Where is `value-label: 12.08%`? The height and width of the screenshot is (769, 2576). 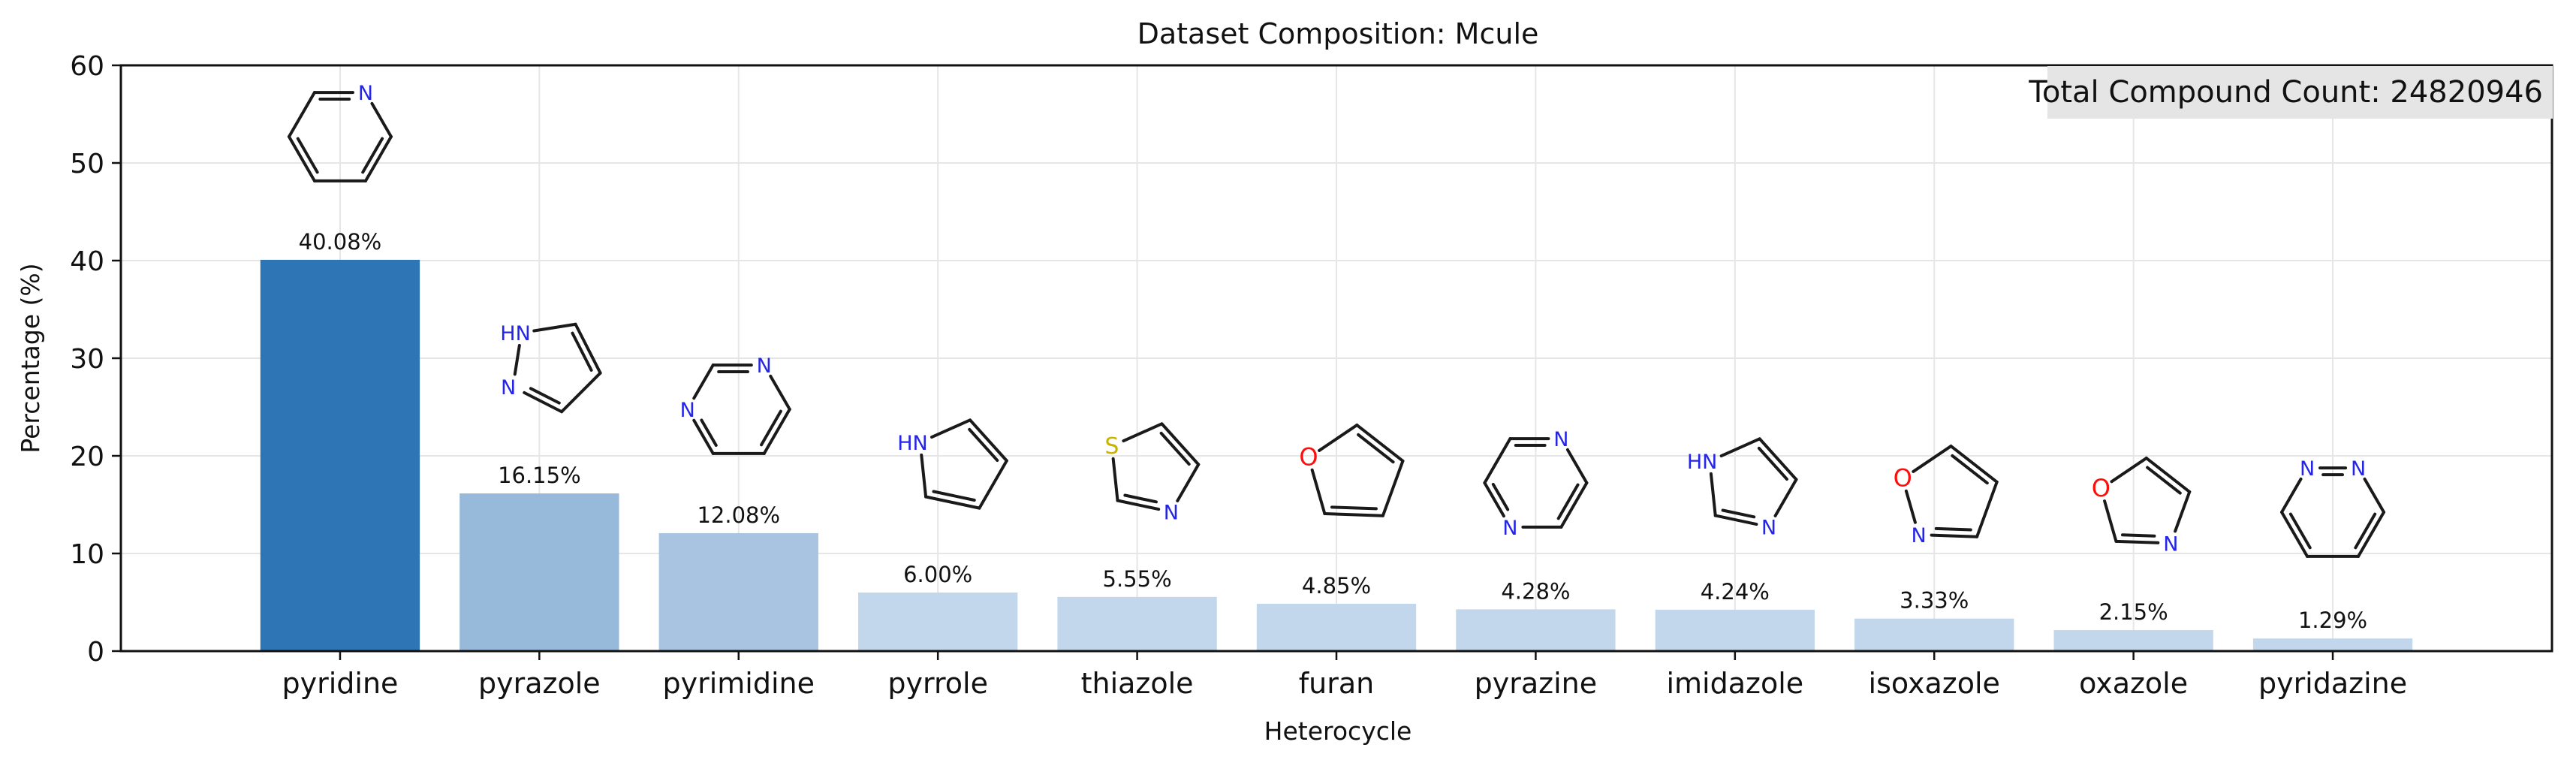
value-label: 12.08% is located at coordinates (738, 515).